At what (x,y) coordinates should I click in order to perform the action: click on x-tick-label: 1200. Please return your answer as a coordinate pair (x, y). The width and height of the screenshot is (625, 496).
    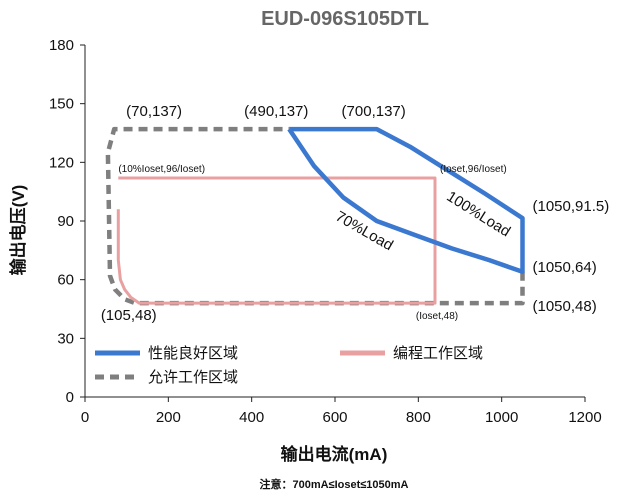
    Looking at the image, I should click on (584, 417).